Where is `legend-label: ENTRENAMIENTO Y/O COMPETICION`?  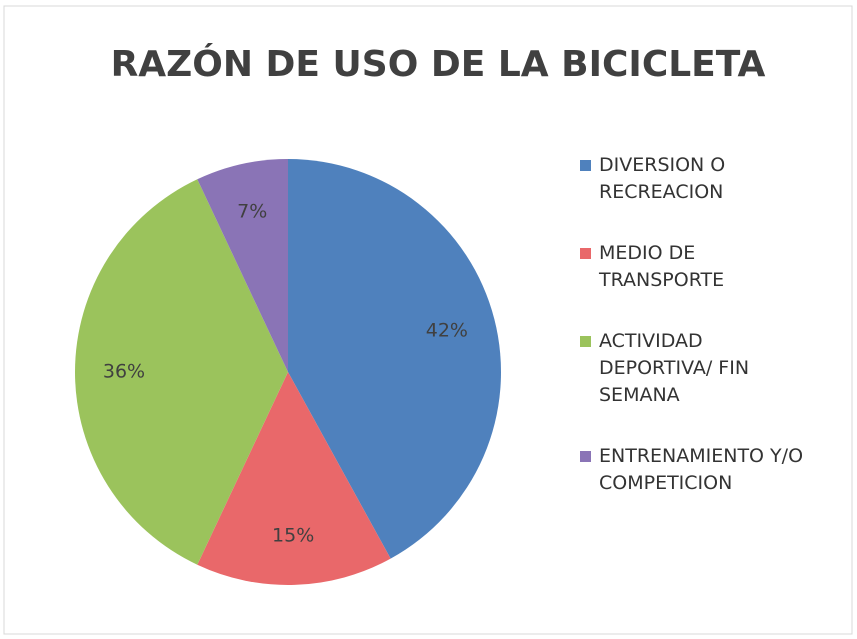 legend-label: ENTRENAMIENTO Y/O COMPETICION is located at coordinates (701, 469).